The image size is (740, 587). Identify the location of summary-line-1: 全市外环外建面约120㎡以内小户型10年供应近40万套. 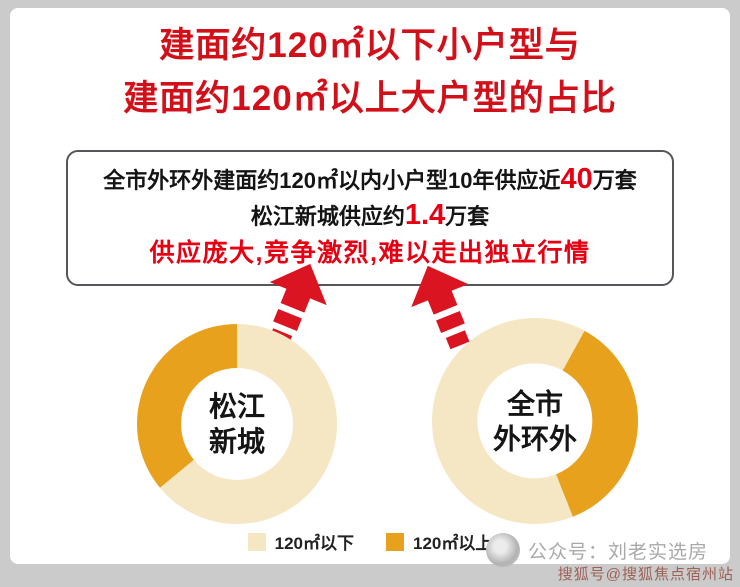
(370, 180).